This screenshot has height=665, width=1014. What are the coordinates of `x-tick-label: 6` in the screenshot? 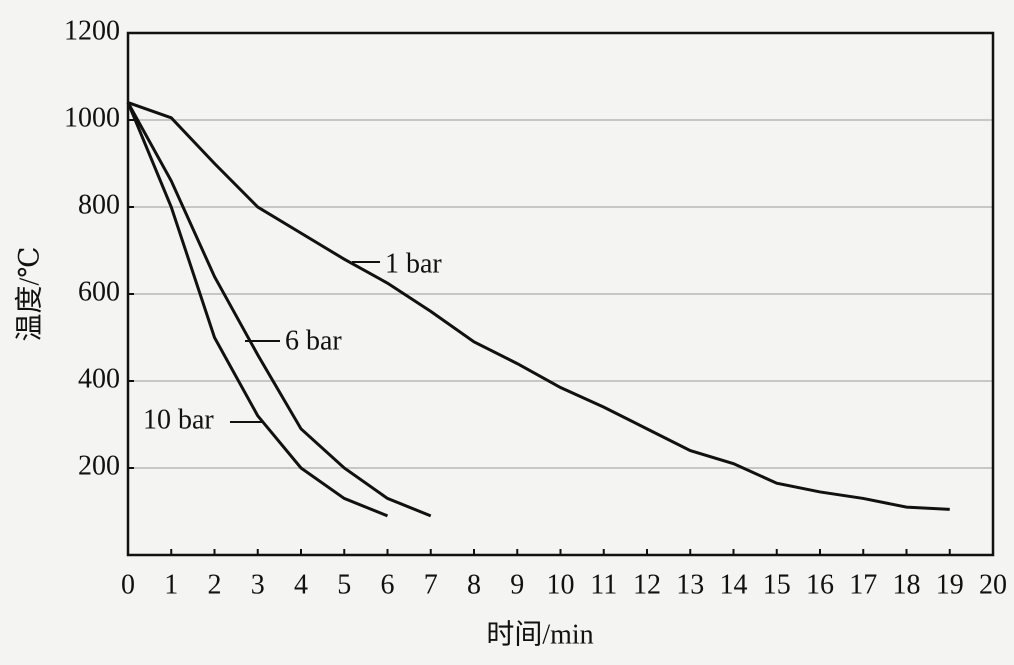 It's located at (388, 584).